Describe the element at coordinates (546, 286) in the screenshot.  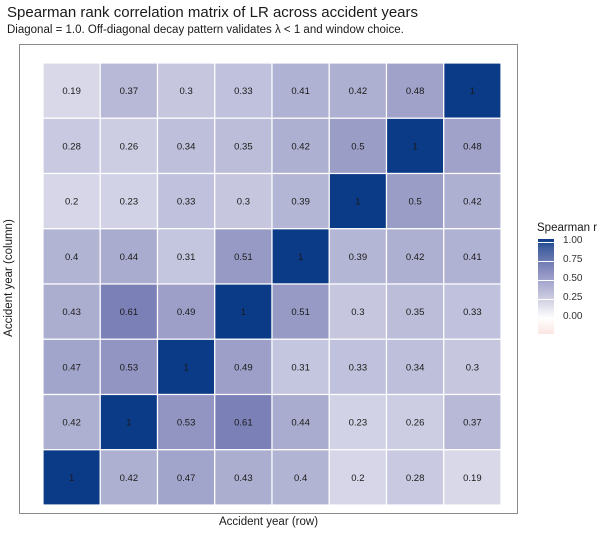
I see `legend-colorbar` at that location.